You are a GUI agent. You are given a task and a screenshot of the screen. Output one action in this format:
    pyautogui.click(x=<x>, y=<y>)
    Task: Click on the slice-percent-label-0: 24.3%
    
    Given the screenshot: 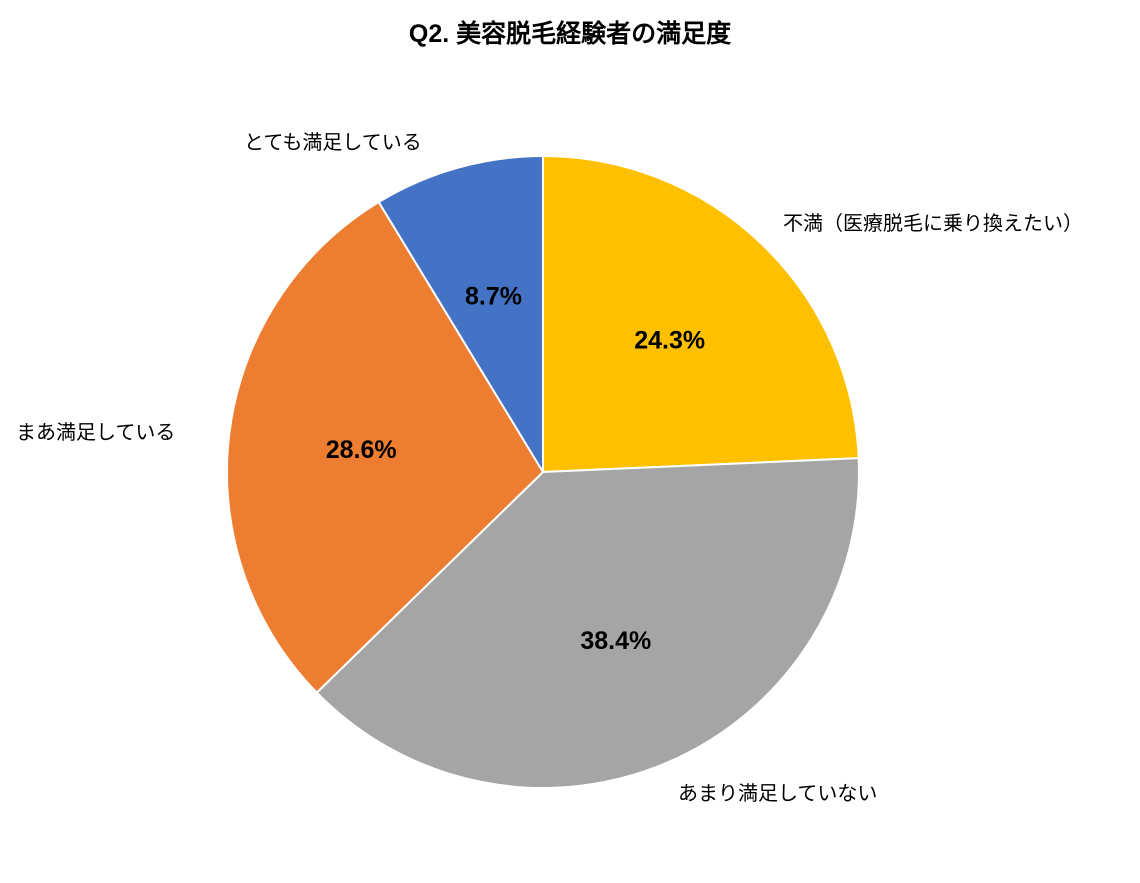 What is the action you would take?
    pyautogui.click(x=669, y=341)
    